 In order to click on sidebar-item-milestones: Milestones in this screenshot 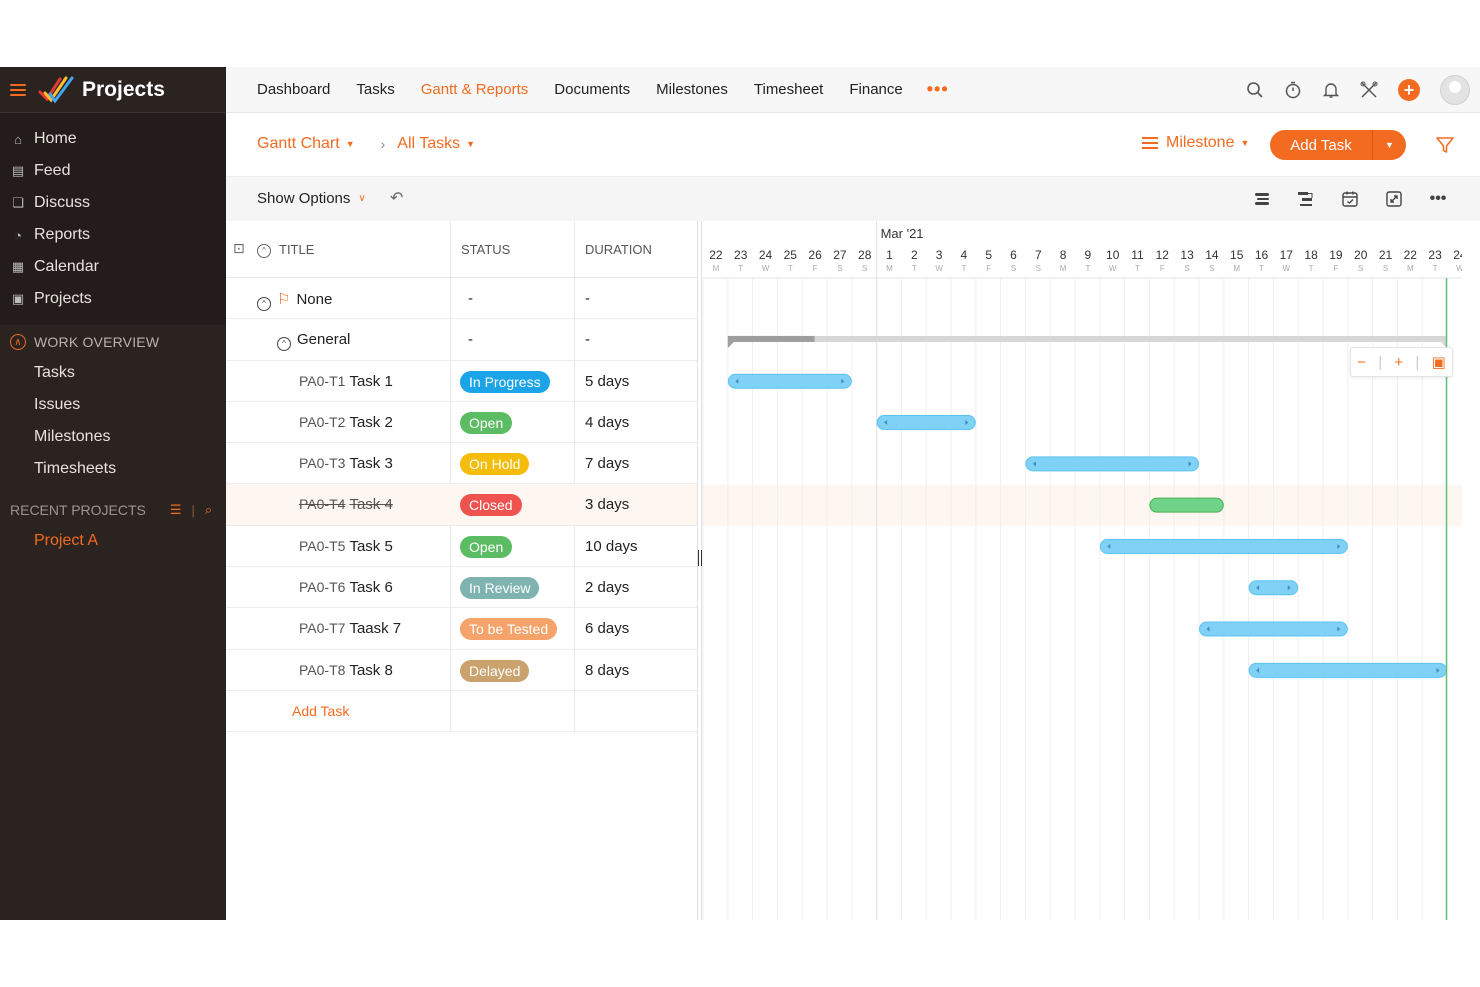, I will do `click(72, 436)`.